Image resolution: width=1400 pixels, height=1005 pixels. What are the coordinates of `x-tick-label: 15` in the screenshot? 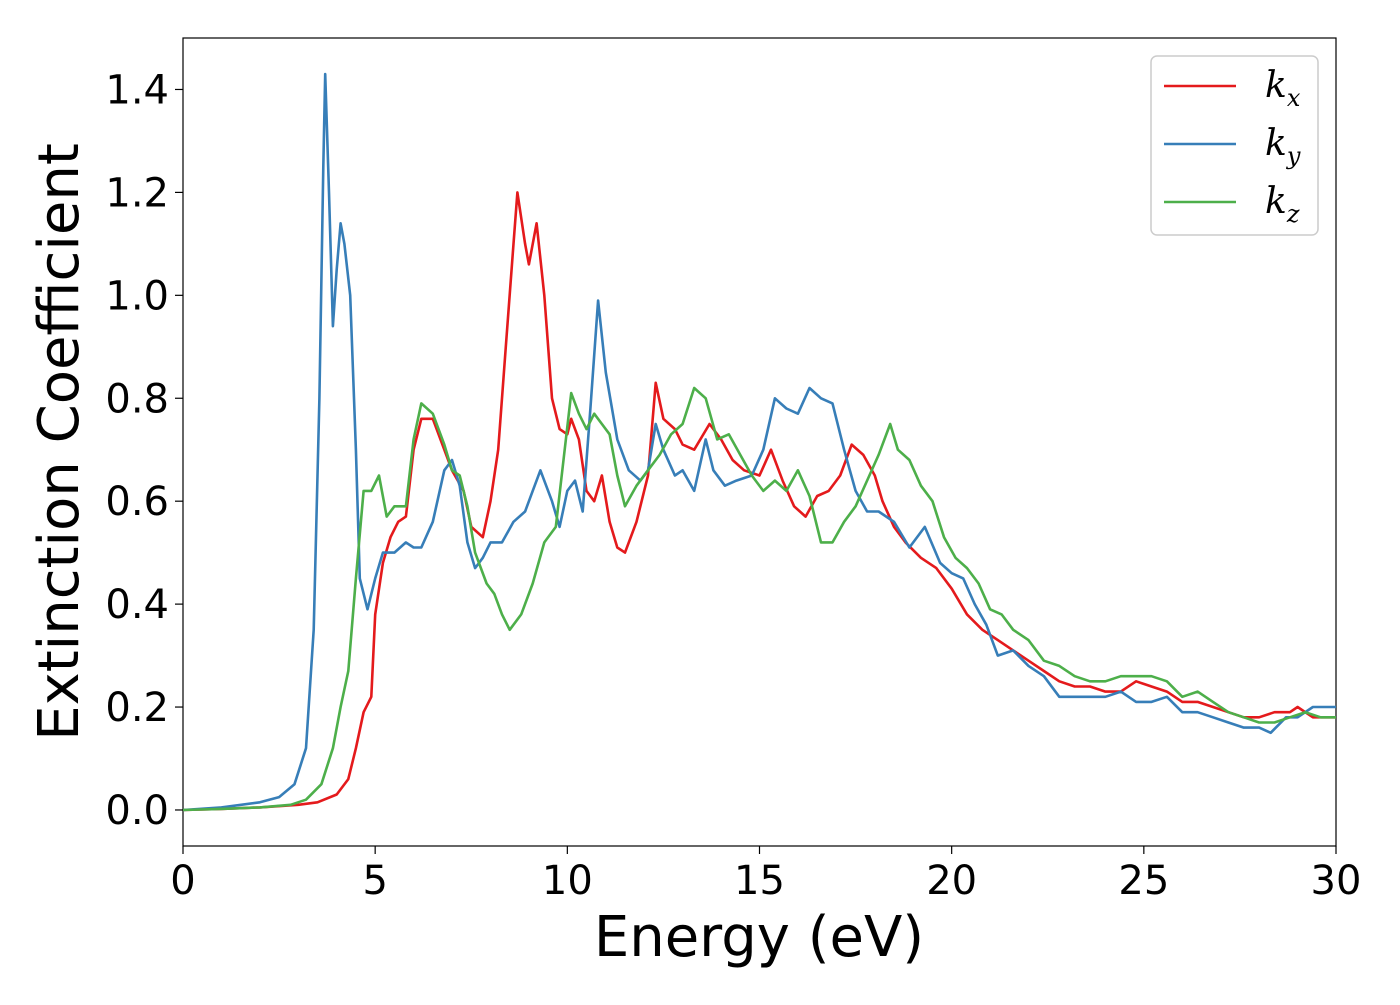 It's located at (759, 881).